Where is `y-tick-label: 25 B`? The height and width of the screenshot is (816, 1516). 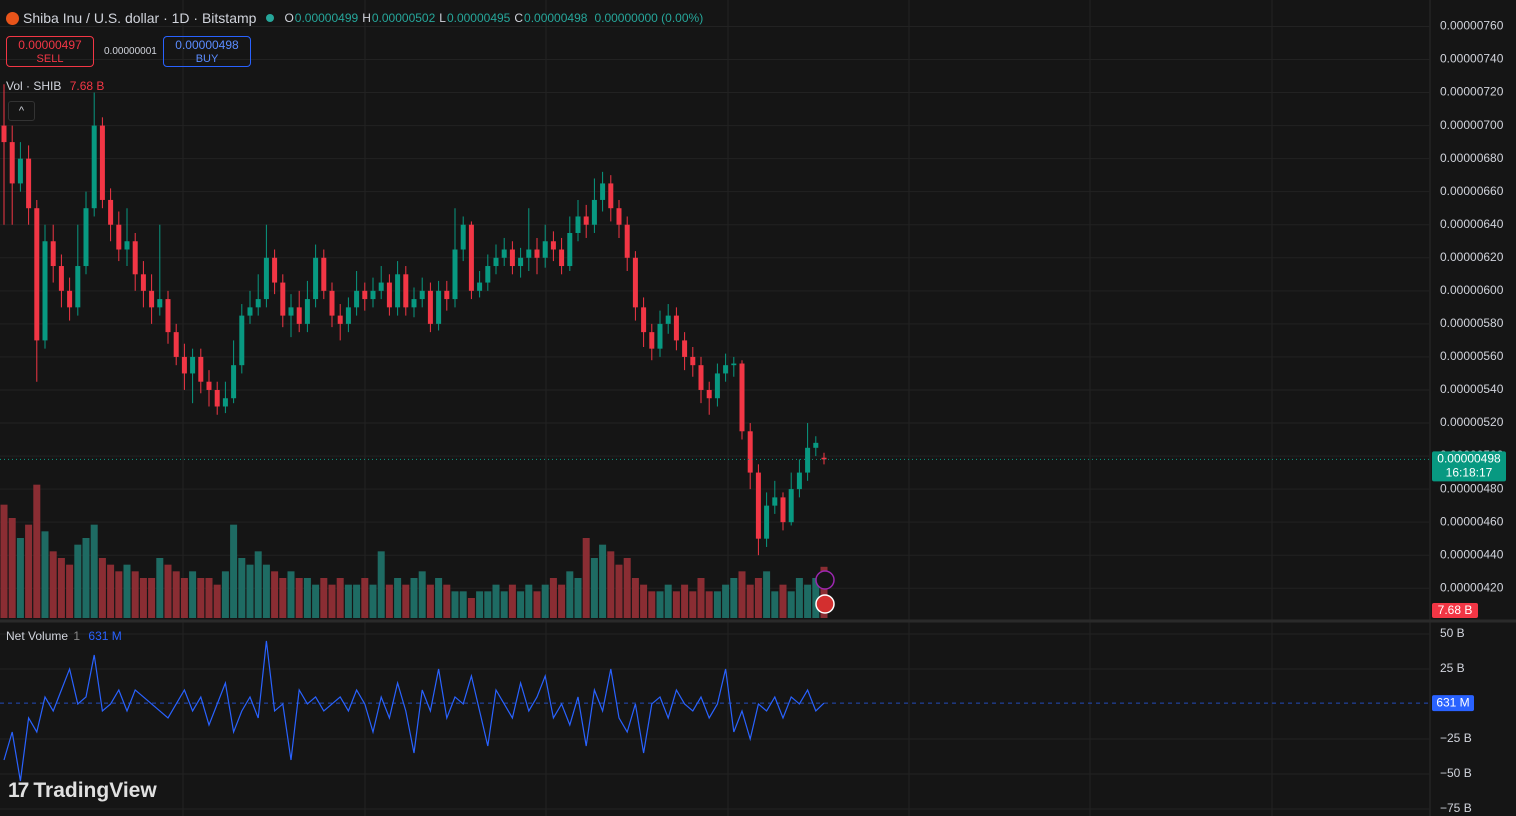 y-tick-label: 25 B is located at coordinates (1452, 668).